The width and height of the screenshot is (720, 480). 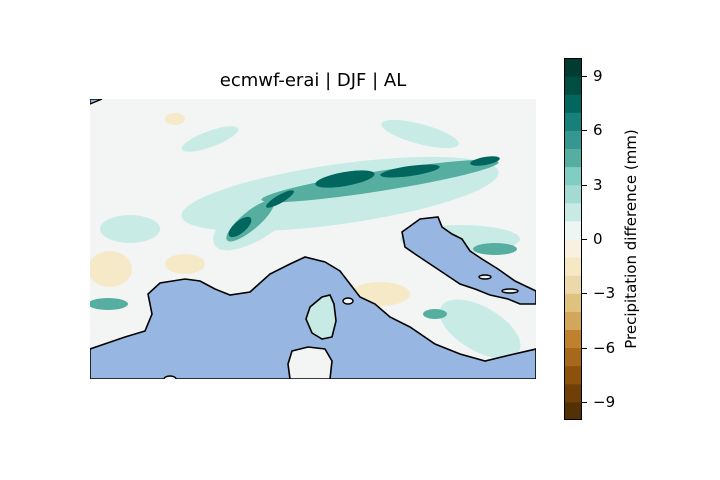 I want to click on map-title: ecmwf-erai | DJF | AL, so click(x=313, y=80).